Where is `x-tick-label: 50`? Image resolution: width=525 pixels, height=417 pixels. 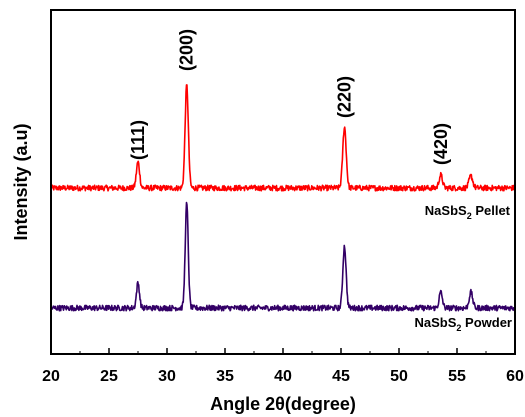
x-tick-label: 50 is located at coordinates (399, 376).